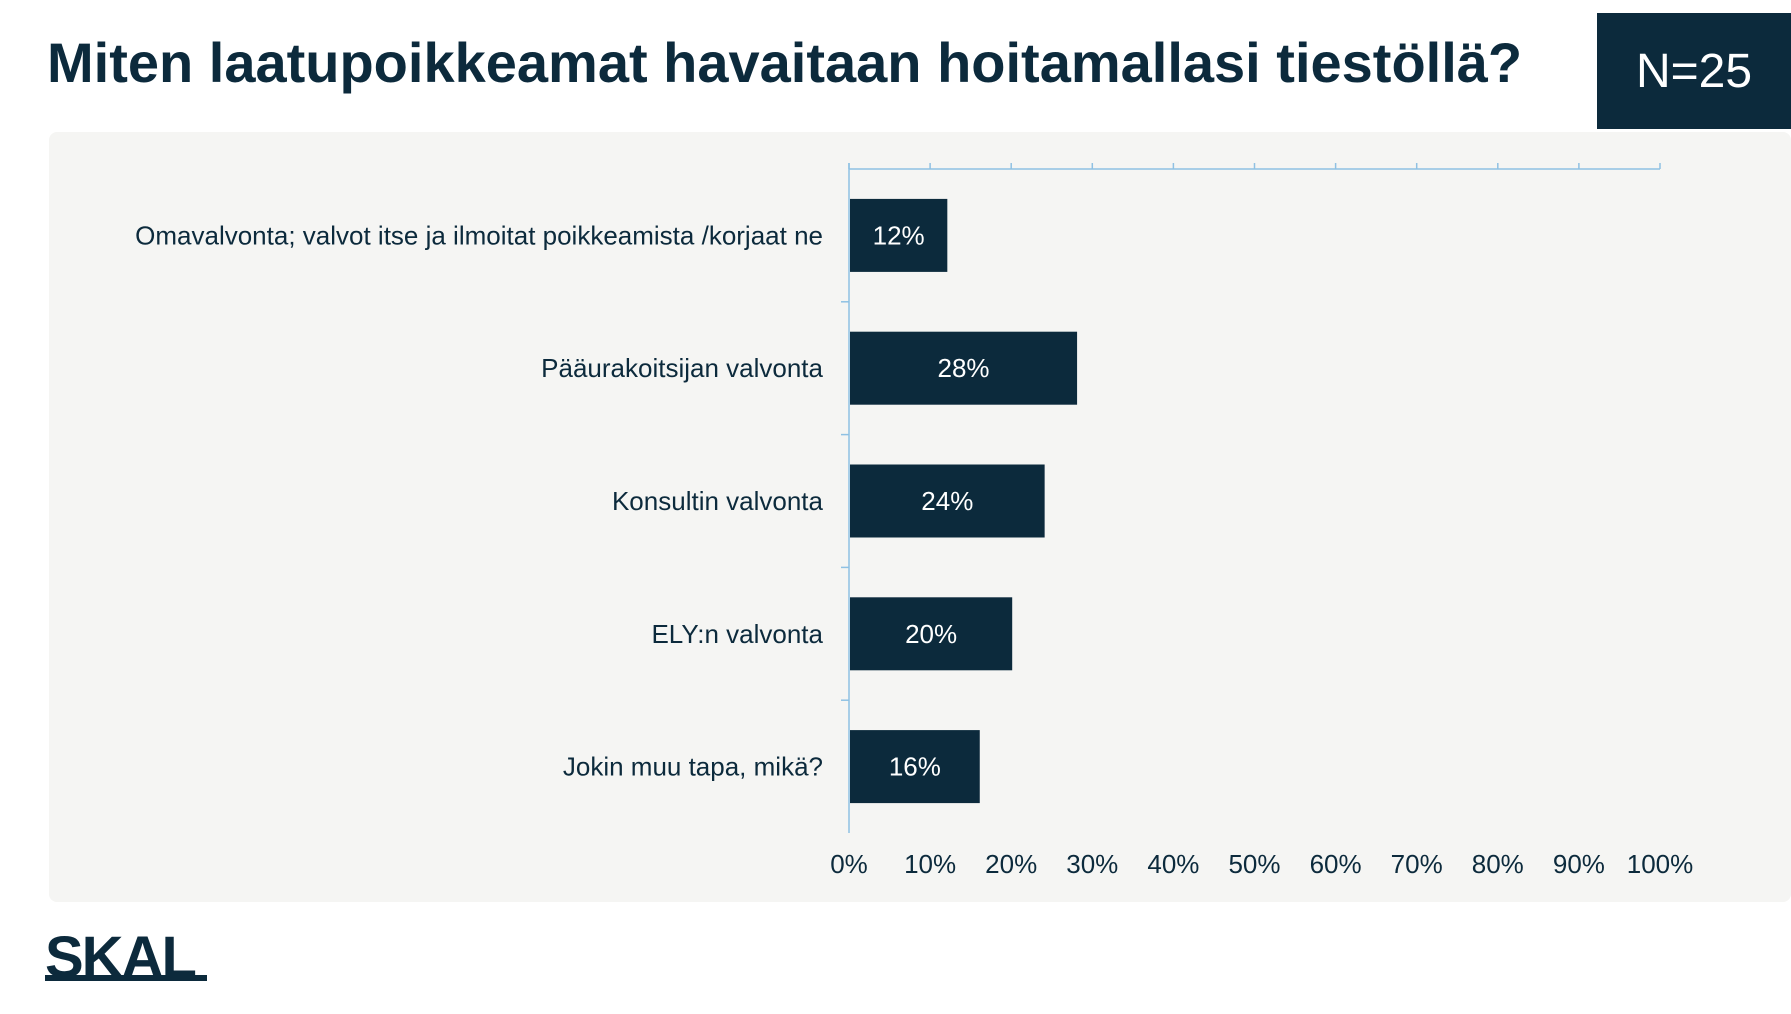 Image resolution: width=1791 pixels, height=1014 pixels. Describe the element at coordinates (1254, 864) in the screenshot. I see `x-tick-label: 50%` at that location.